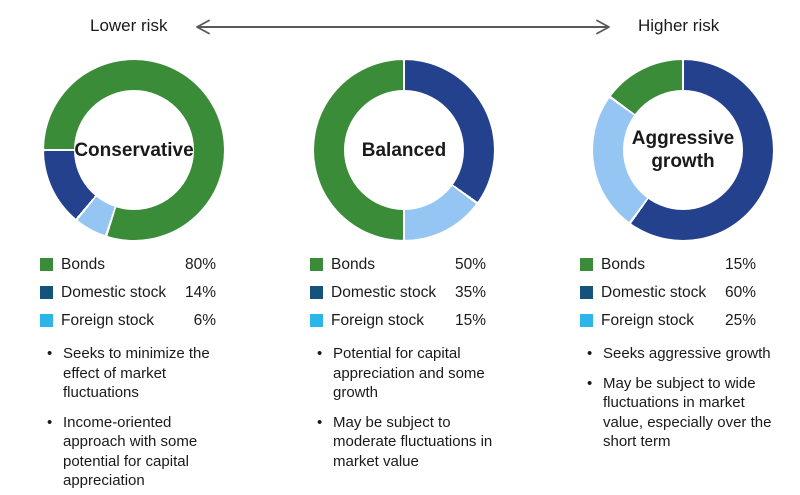 This screenshot has width=800, height=495. I want to click on higher-risk-label: Higher risk, so click(679, 25).